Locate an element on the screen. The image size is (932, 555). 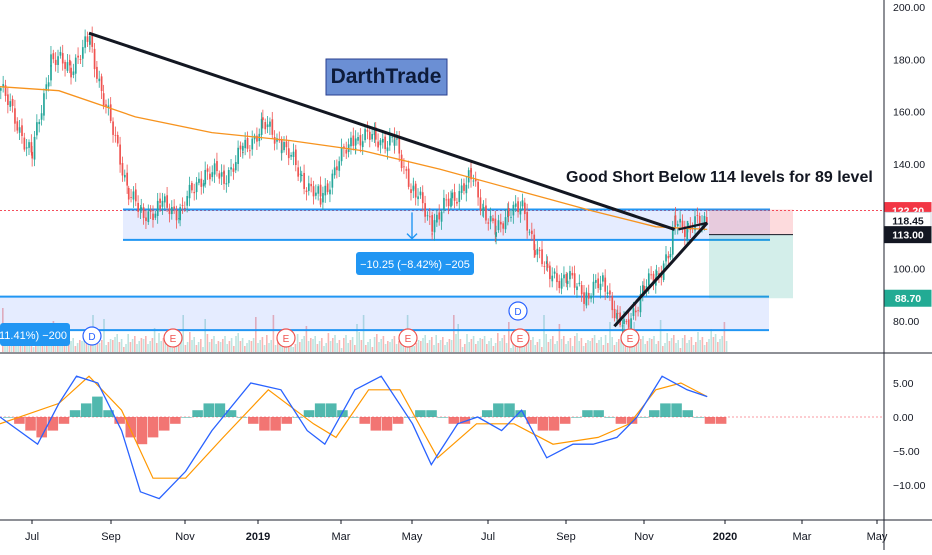
price-tick-label: 180.00 is located at coordinates (909, 60).